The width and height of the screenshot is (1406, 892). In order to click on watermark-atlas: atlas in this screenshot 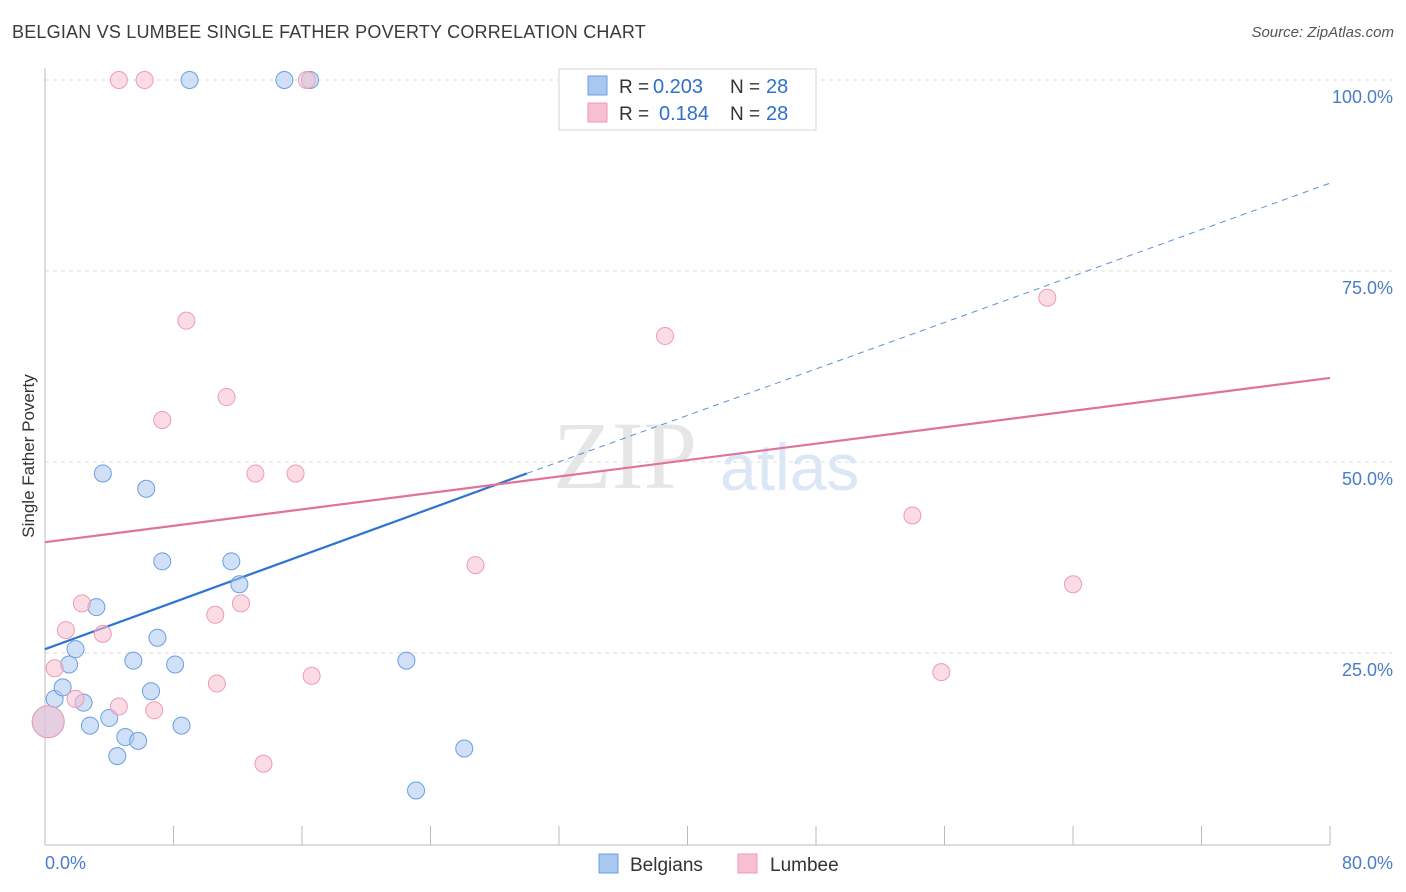, I will do `click(789, 467)`.